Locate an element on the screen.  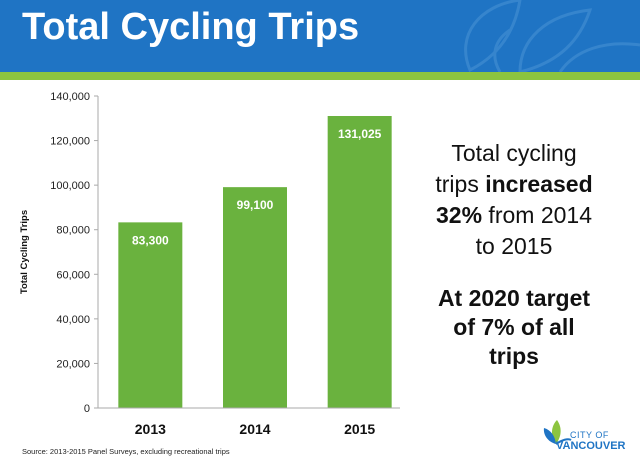
target-callout: At 2020 target of 7% of all trips is located at coordinates (514, 327).